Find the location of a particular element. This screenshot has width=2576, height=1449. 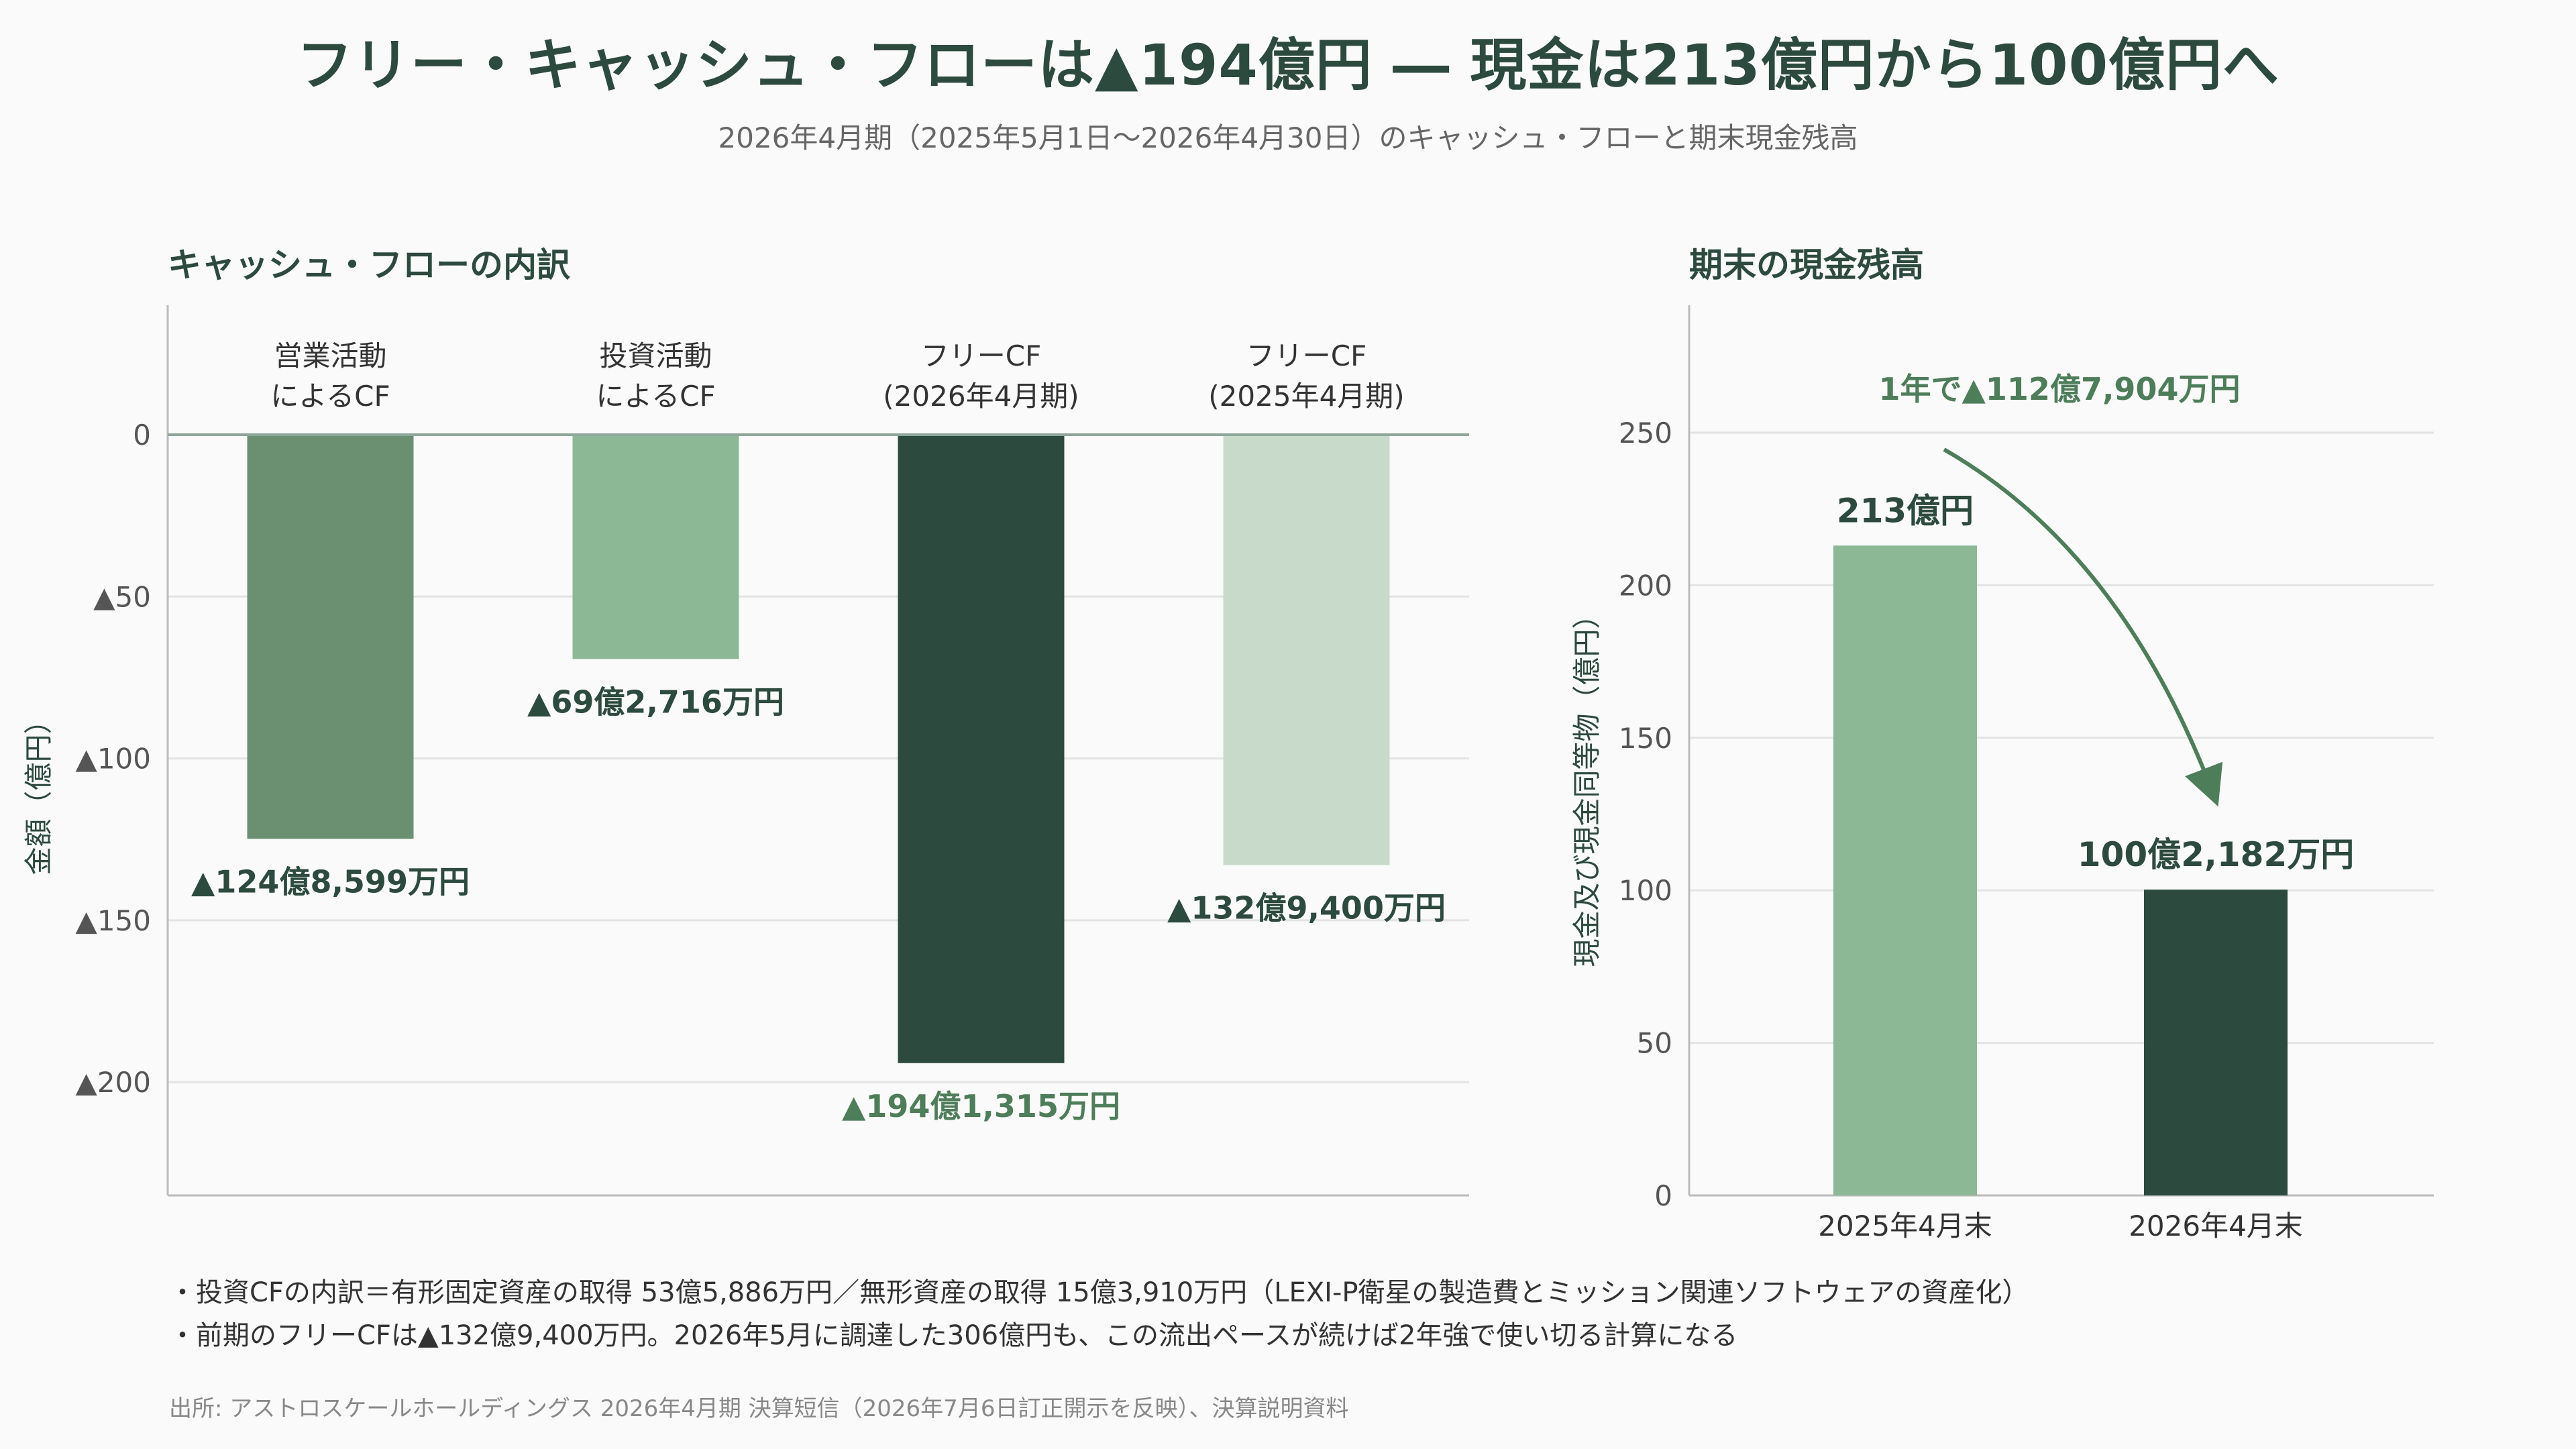

x-tick-label: 2026年4月末 is located at coordinates (2216, 1226).